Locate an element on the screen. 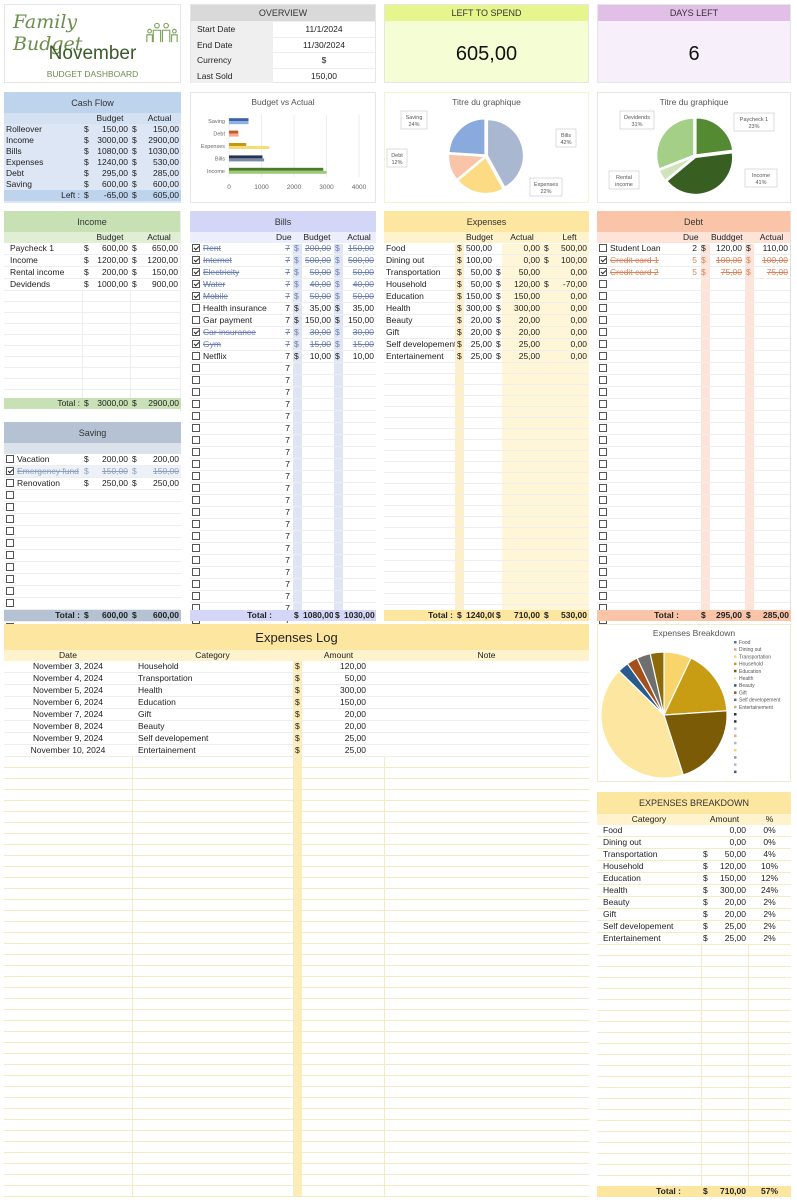 The image size is (797, 1200). log-row: November 6, 2024 Education $150,00 is located at coordinates (296, 702).